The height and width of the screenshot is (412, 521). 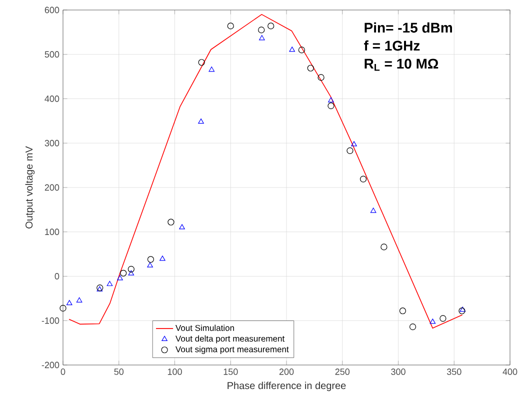 I want to click on y-tick-label: 300, so click(x=52, y=143).